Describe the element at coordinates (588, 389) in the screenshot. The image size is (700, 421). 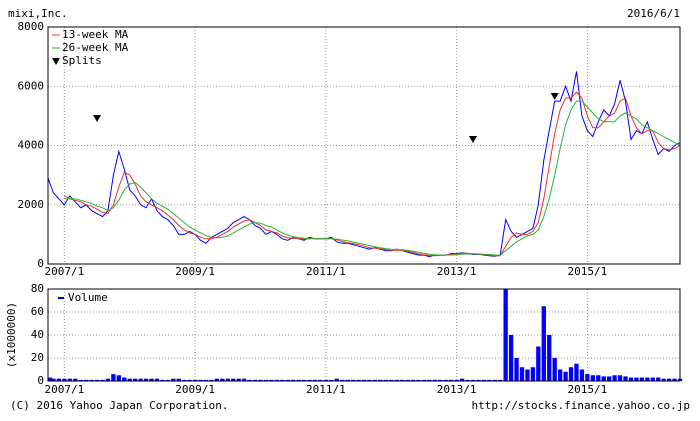
I see `x-tick-label: 2015/1` at that location.